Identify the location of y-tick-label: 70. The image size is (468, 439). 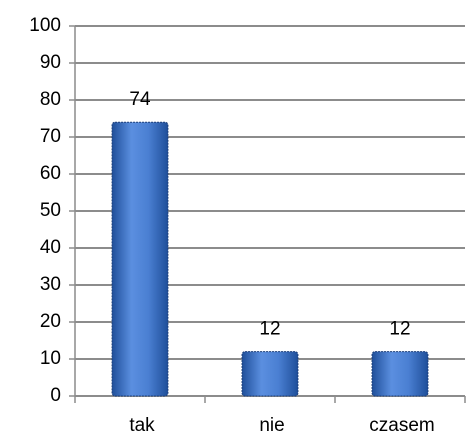
(50, 136).